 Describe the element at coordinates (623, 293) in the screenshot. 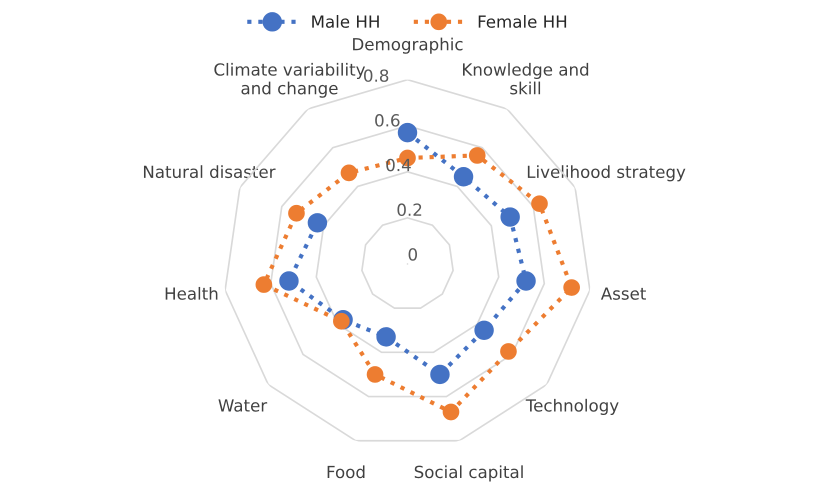

I see `spoke-label: Asset` at that location.